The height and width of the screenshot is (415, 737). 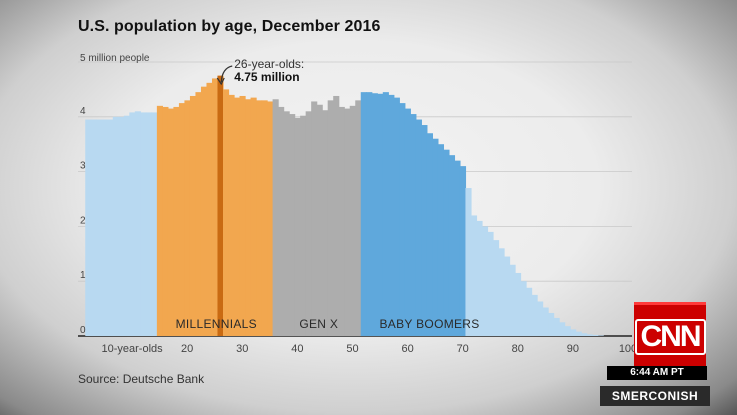 What do you see at coordinates (83, 220) in the screenshot?
I see `y-tick-label: 2` at bounding box center [83, 220].